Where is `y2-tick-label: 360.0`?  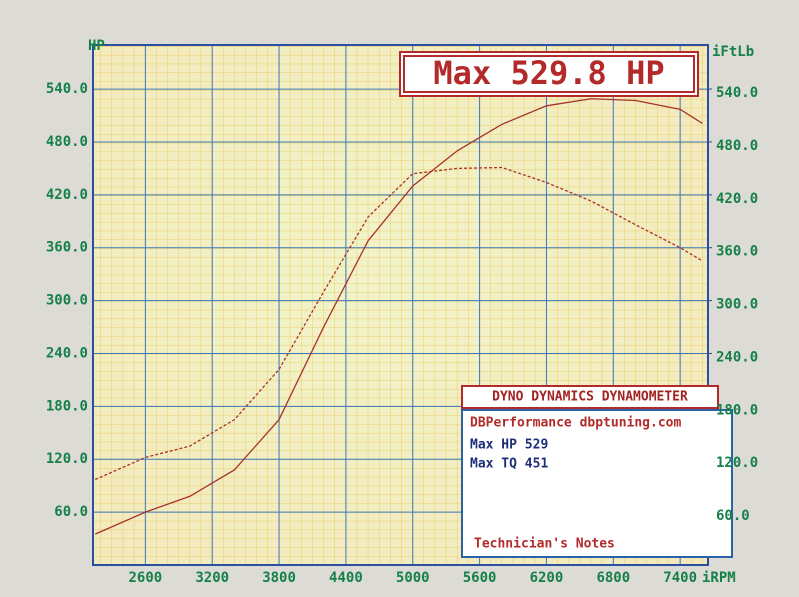
y2-tick-label: 360.0 is located at coordinates (737, 252).